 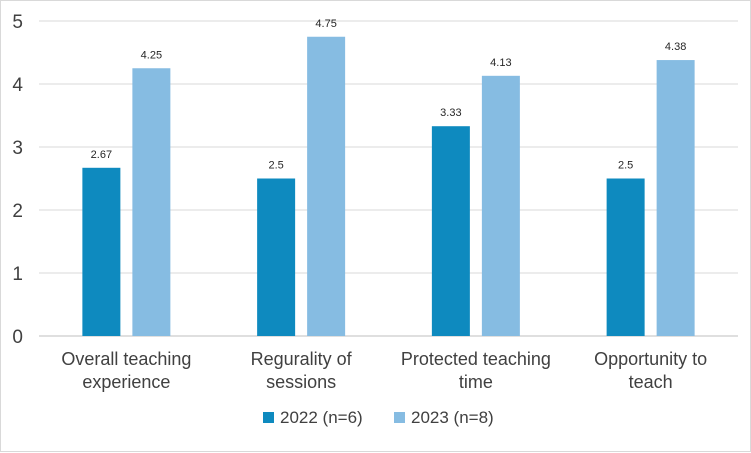 What do you see at coordinates (651, 382) in the screenshot?
I see `x-tick-label: teach` at bounding box center [651, 382].